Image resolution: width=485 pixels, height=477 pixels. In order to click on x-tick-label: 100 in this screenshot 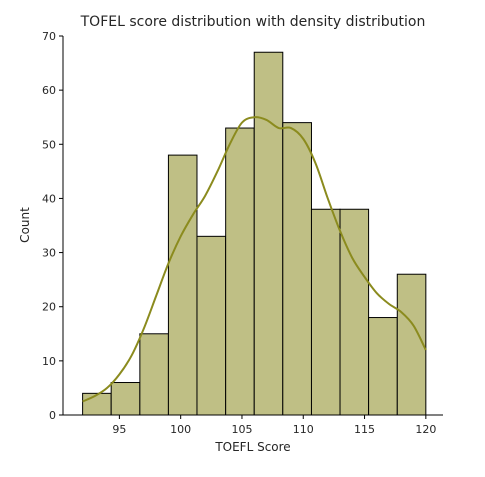, I will do `click(180, 429)`.